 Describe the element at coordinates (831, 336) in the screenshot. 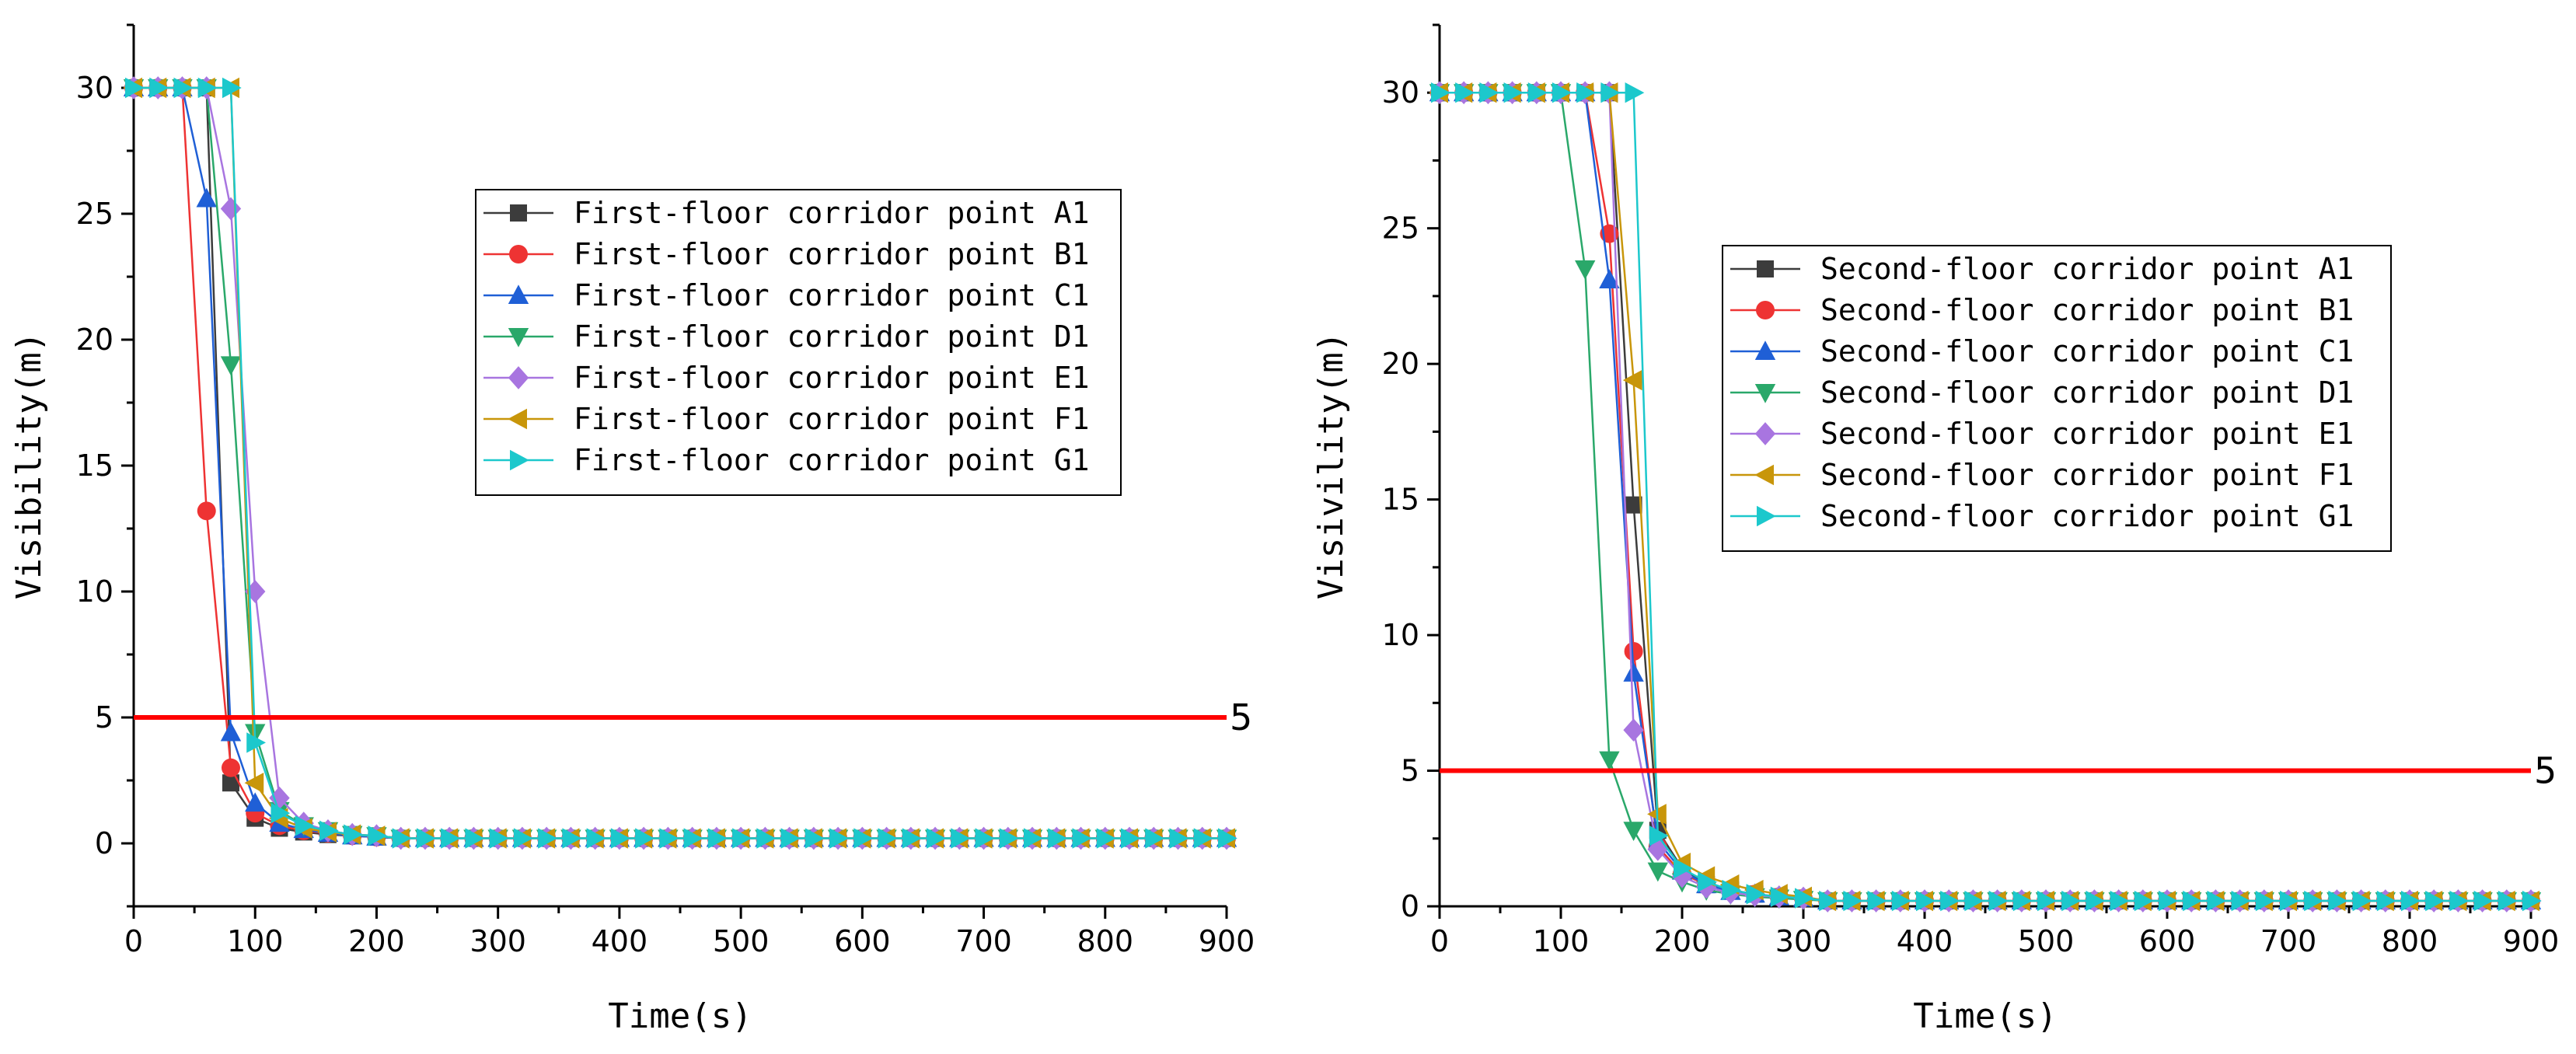

I see `legend-label: First-floor corridor point D1` at that location.